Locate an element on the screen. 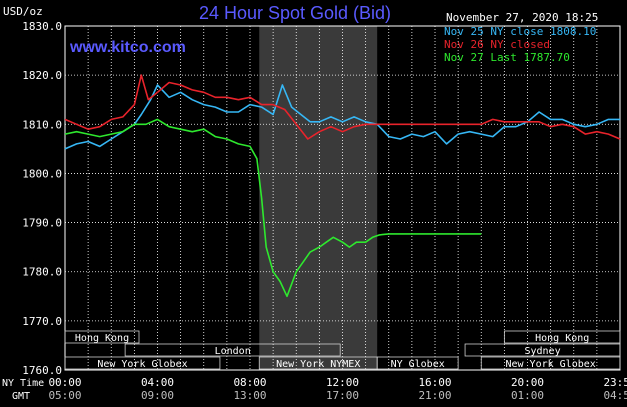 The image size is (627, 407). session-label: London is located at coordinates (233, 351).